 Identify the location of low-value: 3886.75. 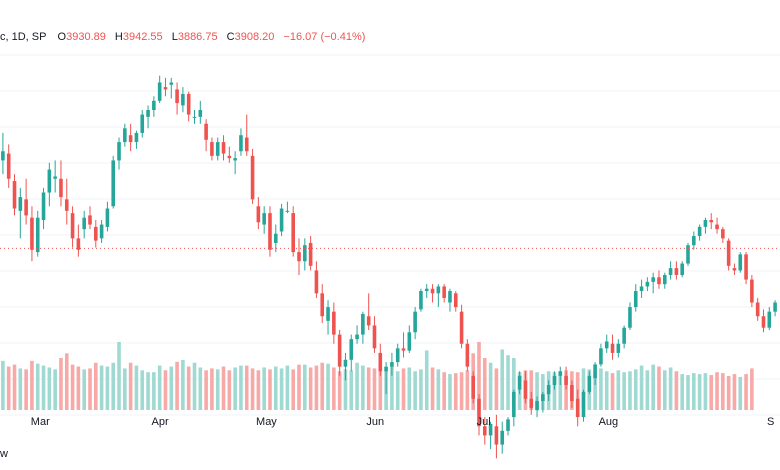
(197, 37).